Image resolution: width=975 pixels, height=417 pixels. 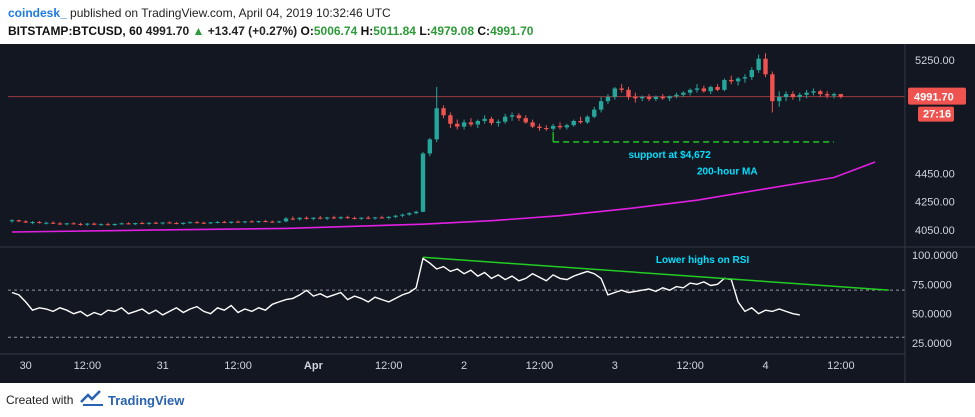 I want to click on footer: Created with TradingView, so click(x=487, y=400).